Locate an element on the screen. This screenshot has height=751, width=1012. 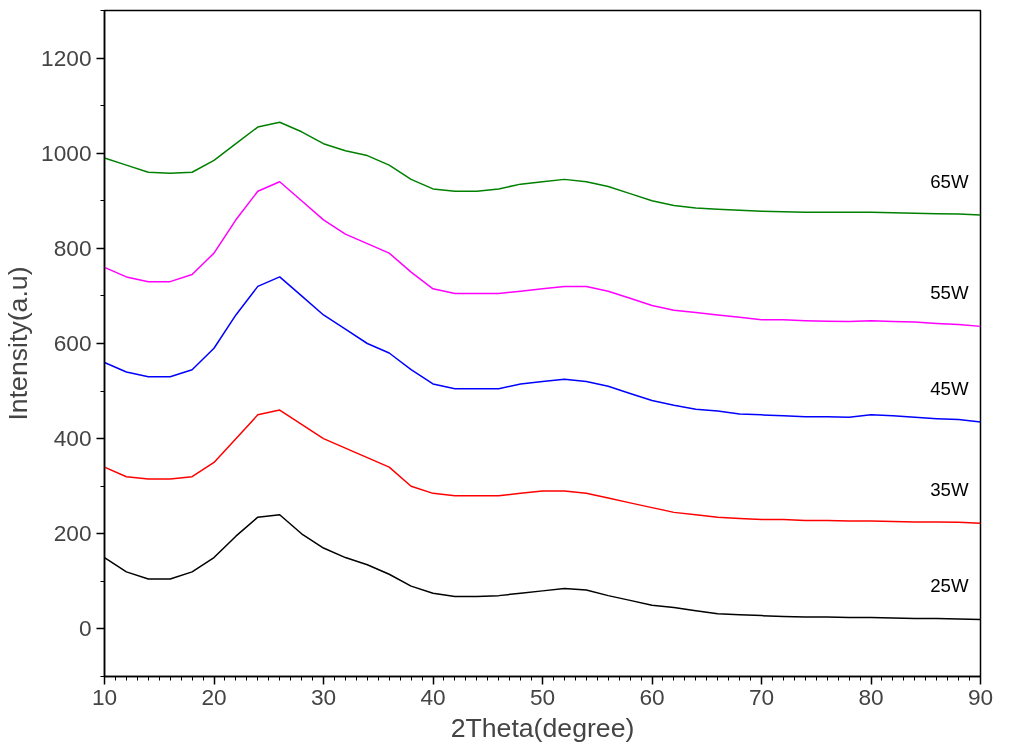
x-tick-label: 80 is located at coordinates (871, 696).